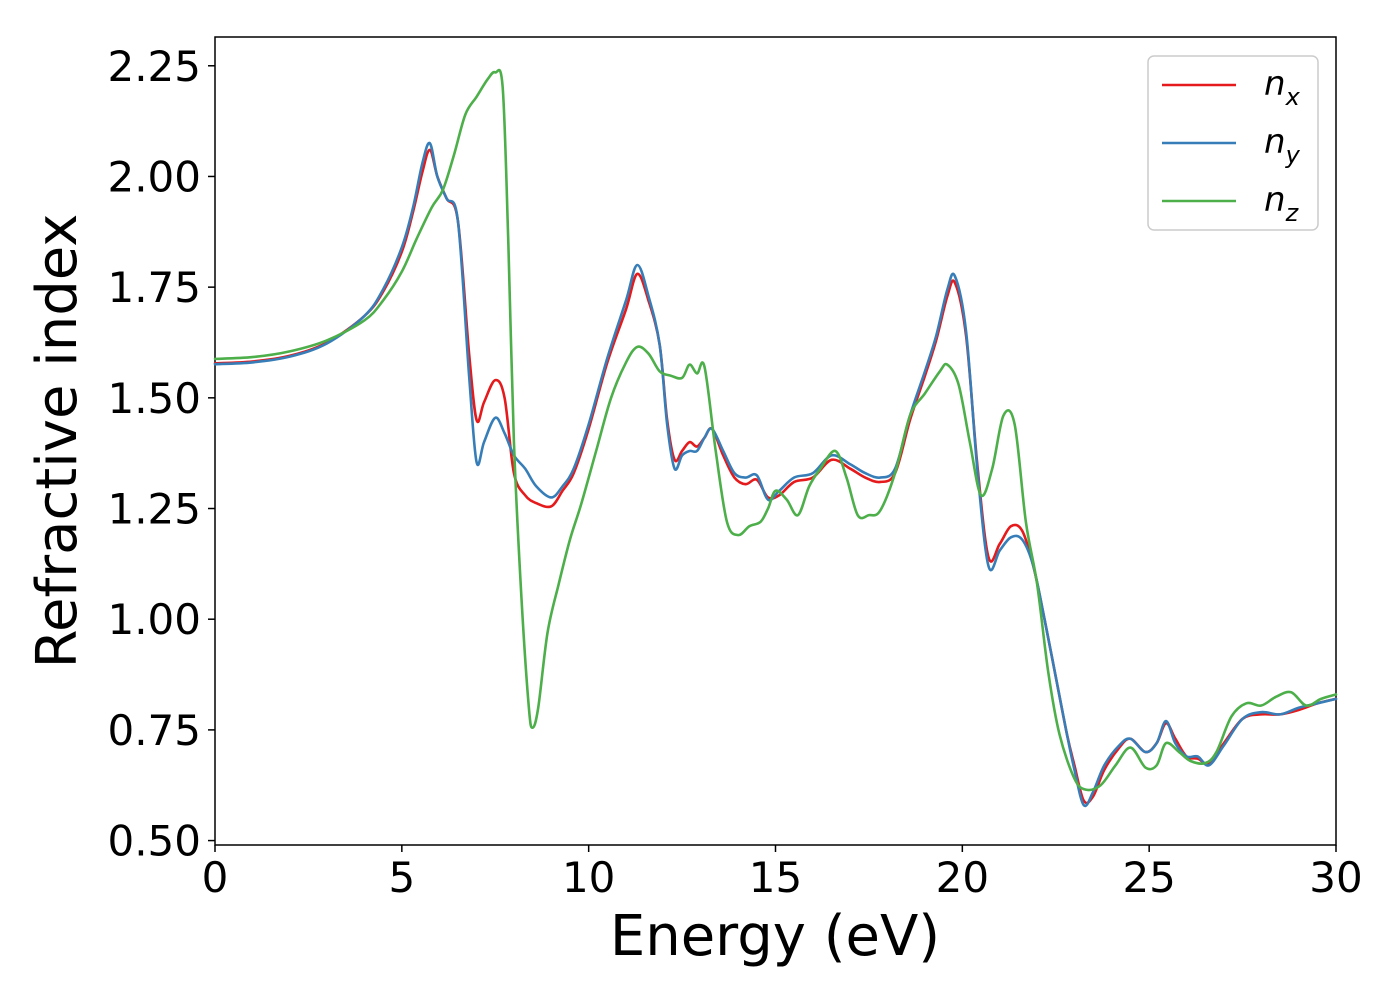 This screenshot has height=1000, width=1400. What do you see at coordinates (154, 176) in the screenshot?
I see `y-tick-label: 2.00` at bounding box center [154, 176].